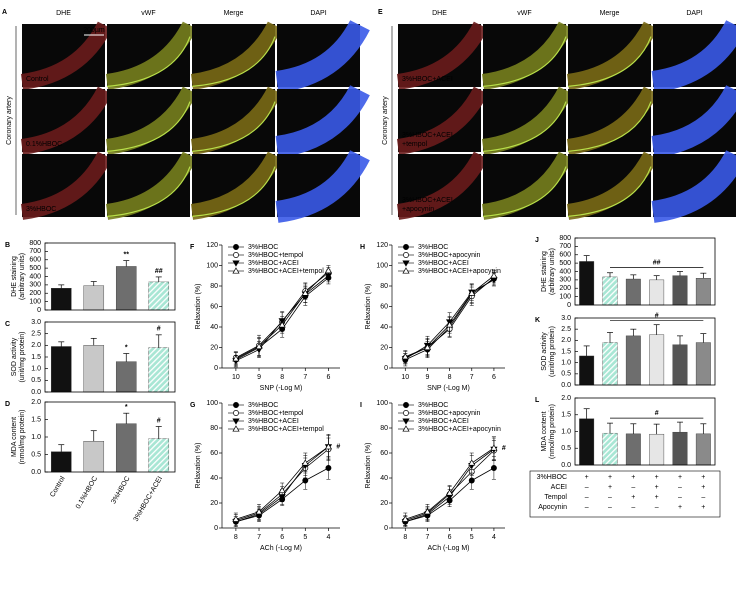  What do you see at coordinates (328, 537) in the screenshot?
I see `x-tick-label: 4` at bounding box center [328, 537].